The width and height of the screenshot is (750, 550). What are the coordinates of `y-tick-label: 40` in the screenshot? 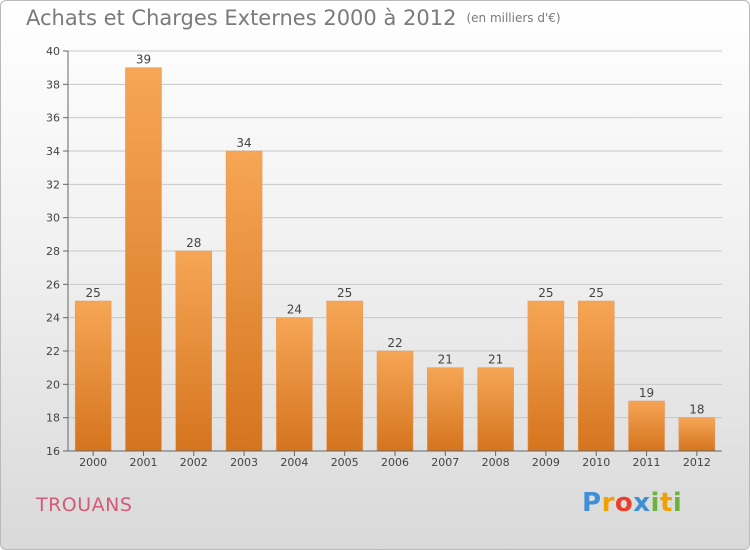 It's located at (53, 51).